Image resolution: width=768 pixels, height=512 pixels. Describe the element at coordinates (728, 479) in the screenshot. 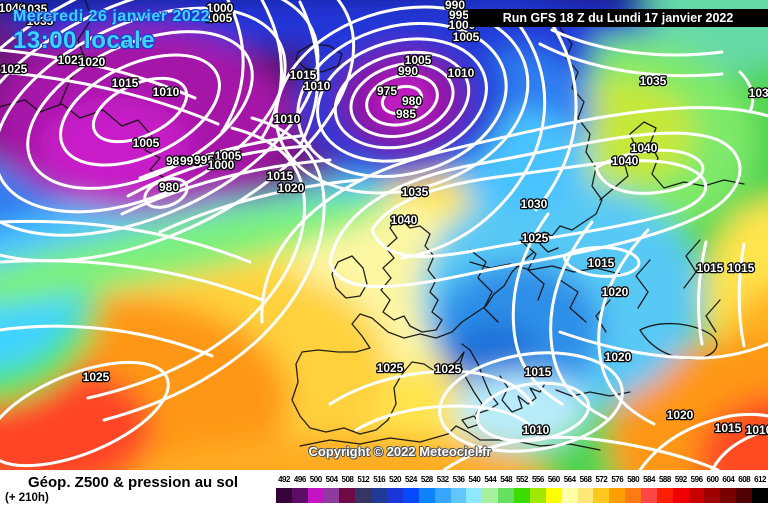

I see `scale-value: 604` at that location.